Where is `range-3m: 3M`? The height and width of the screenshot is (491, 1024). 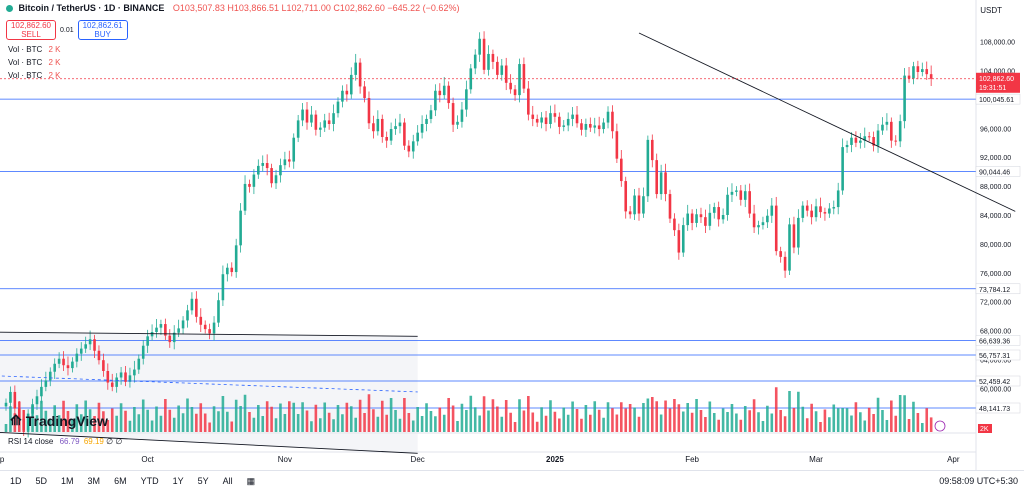
range-3m: 3M is located at coordinates (94, 481).